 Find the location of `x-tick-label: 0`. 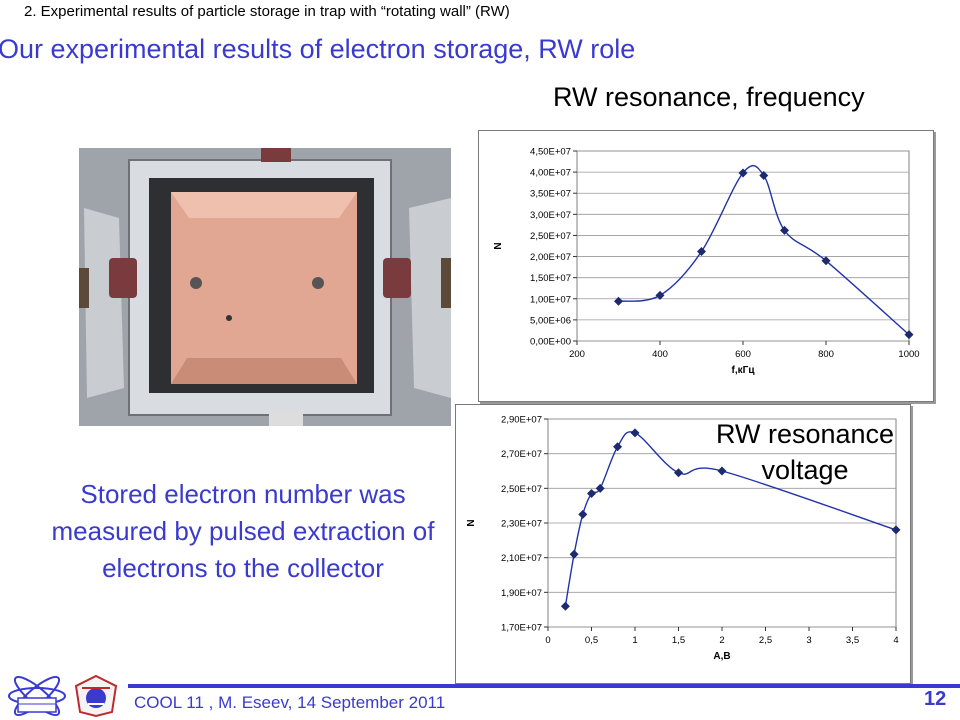

x-tick-label: 0 is located at coordinates (547, 640).